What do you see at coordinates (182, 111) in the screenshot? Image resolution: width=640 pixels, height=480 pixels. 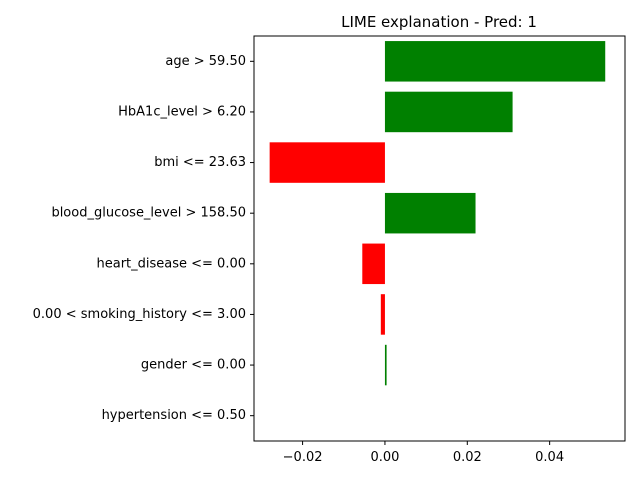 I see `y-tick-label: HbA1c_level > 6.20` at bounding box center [182, 111].